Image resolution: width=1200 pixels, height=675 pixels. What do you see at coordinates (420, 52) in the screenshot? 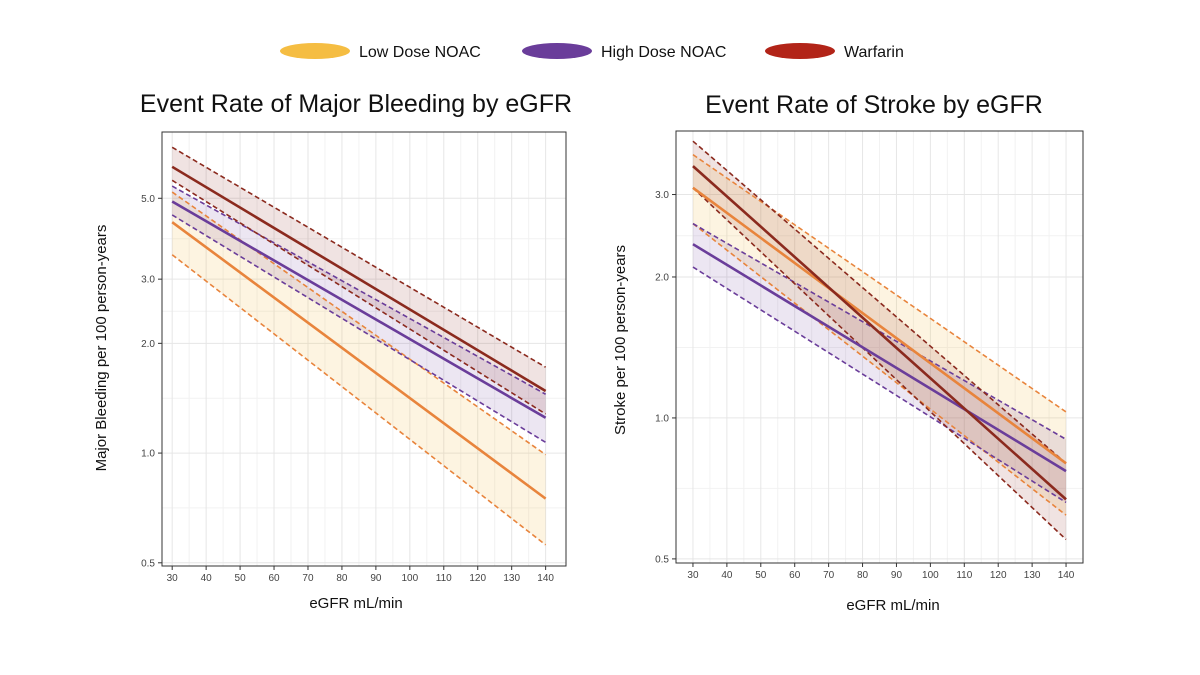
I see `legend-label-low-dose: Low Dose NOAC` at bounding box center [420, 52].